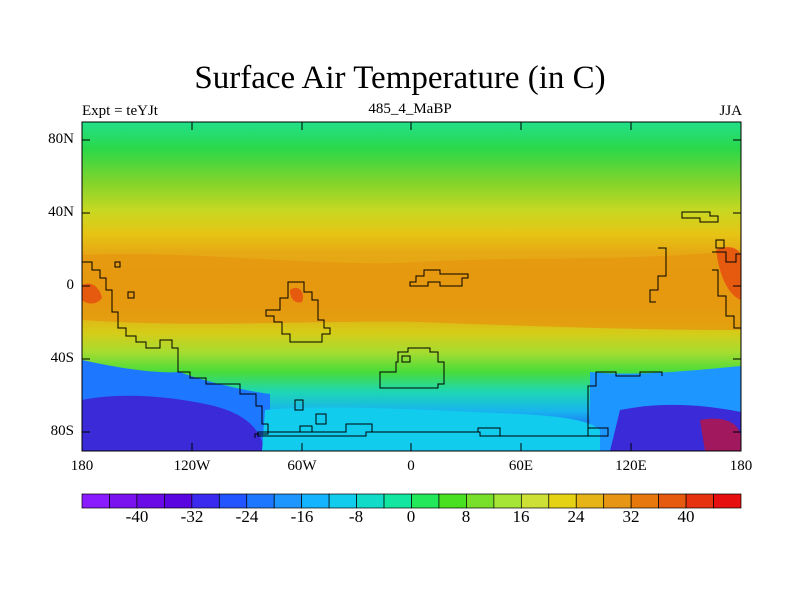 The width and height of the screenshot is (800, 600). Describe the element at coordinates (400, 78) in the screenshot. I see `map-title: Surface Air Temperature (in C)` at that location.